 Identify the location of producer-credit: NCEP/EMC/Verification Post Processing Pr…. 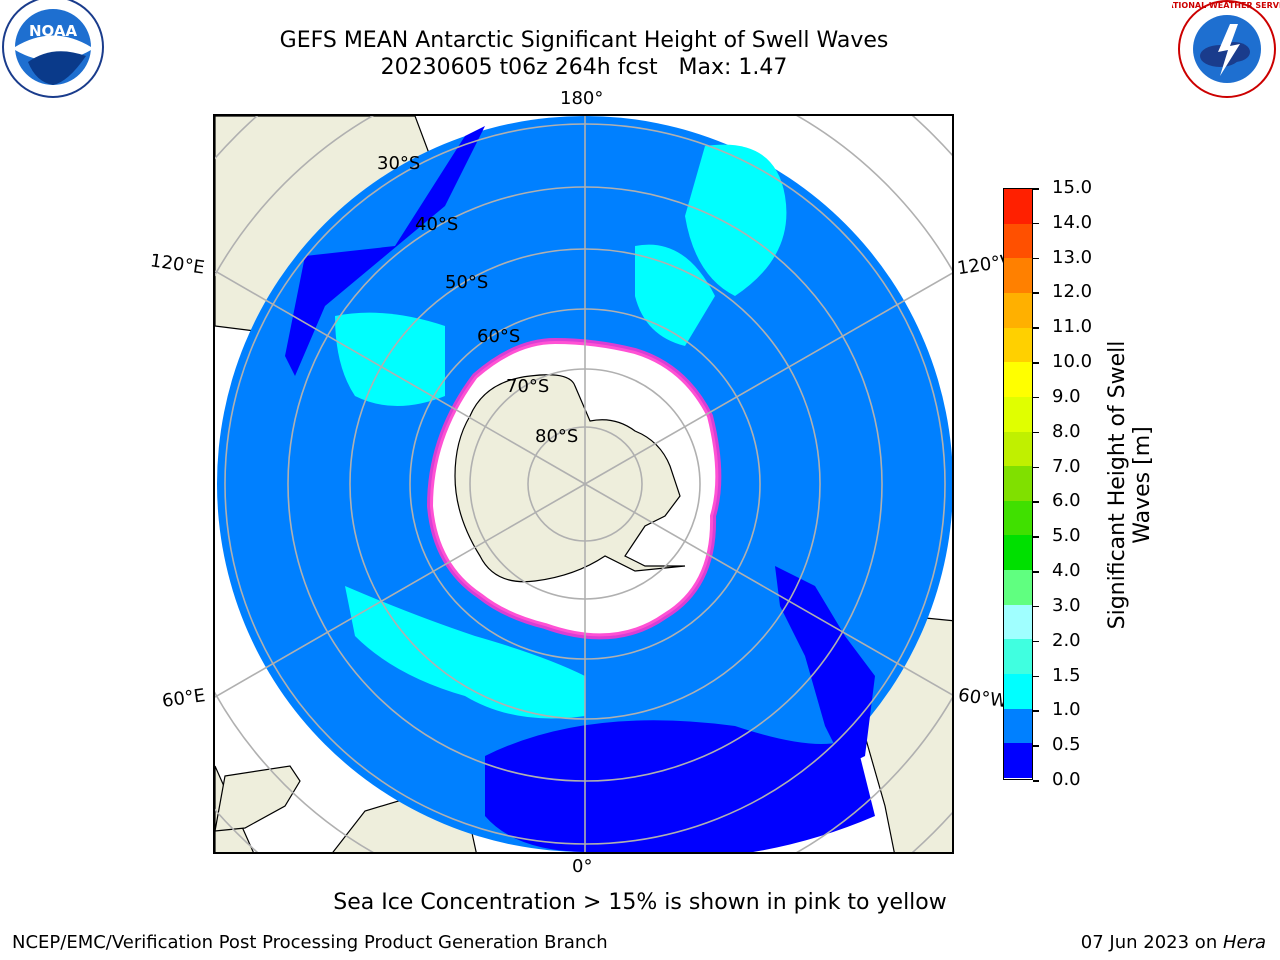
(310, 942).